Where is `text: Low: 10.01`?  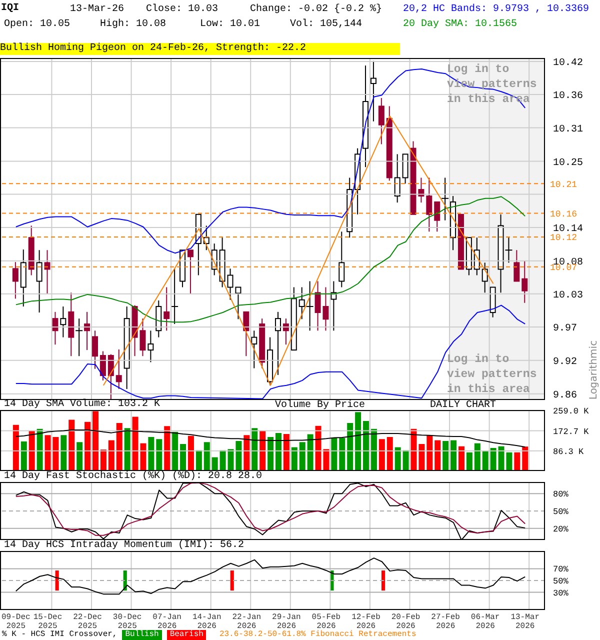 text: Low: 10.01 is located at coordinates (230, 25).